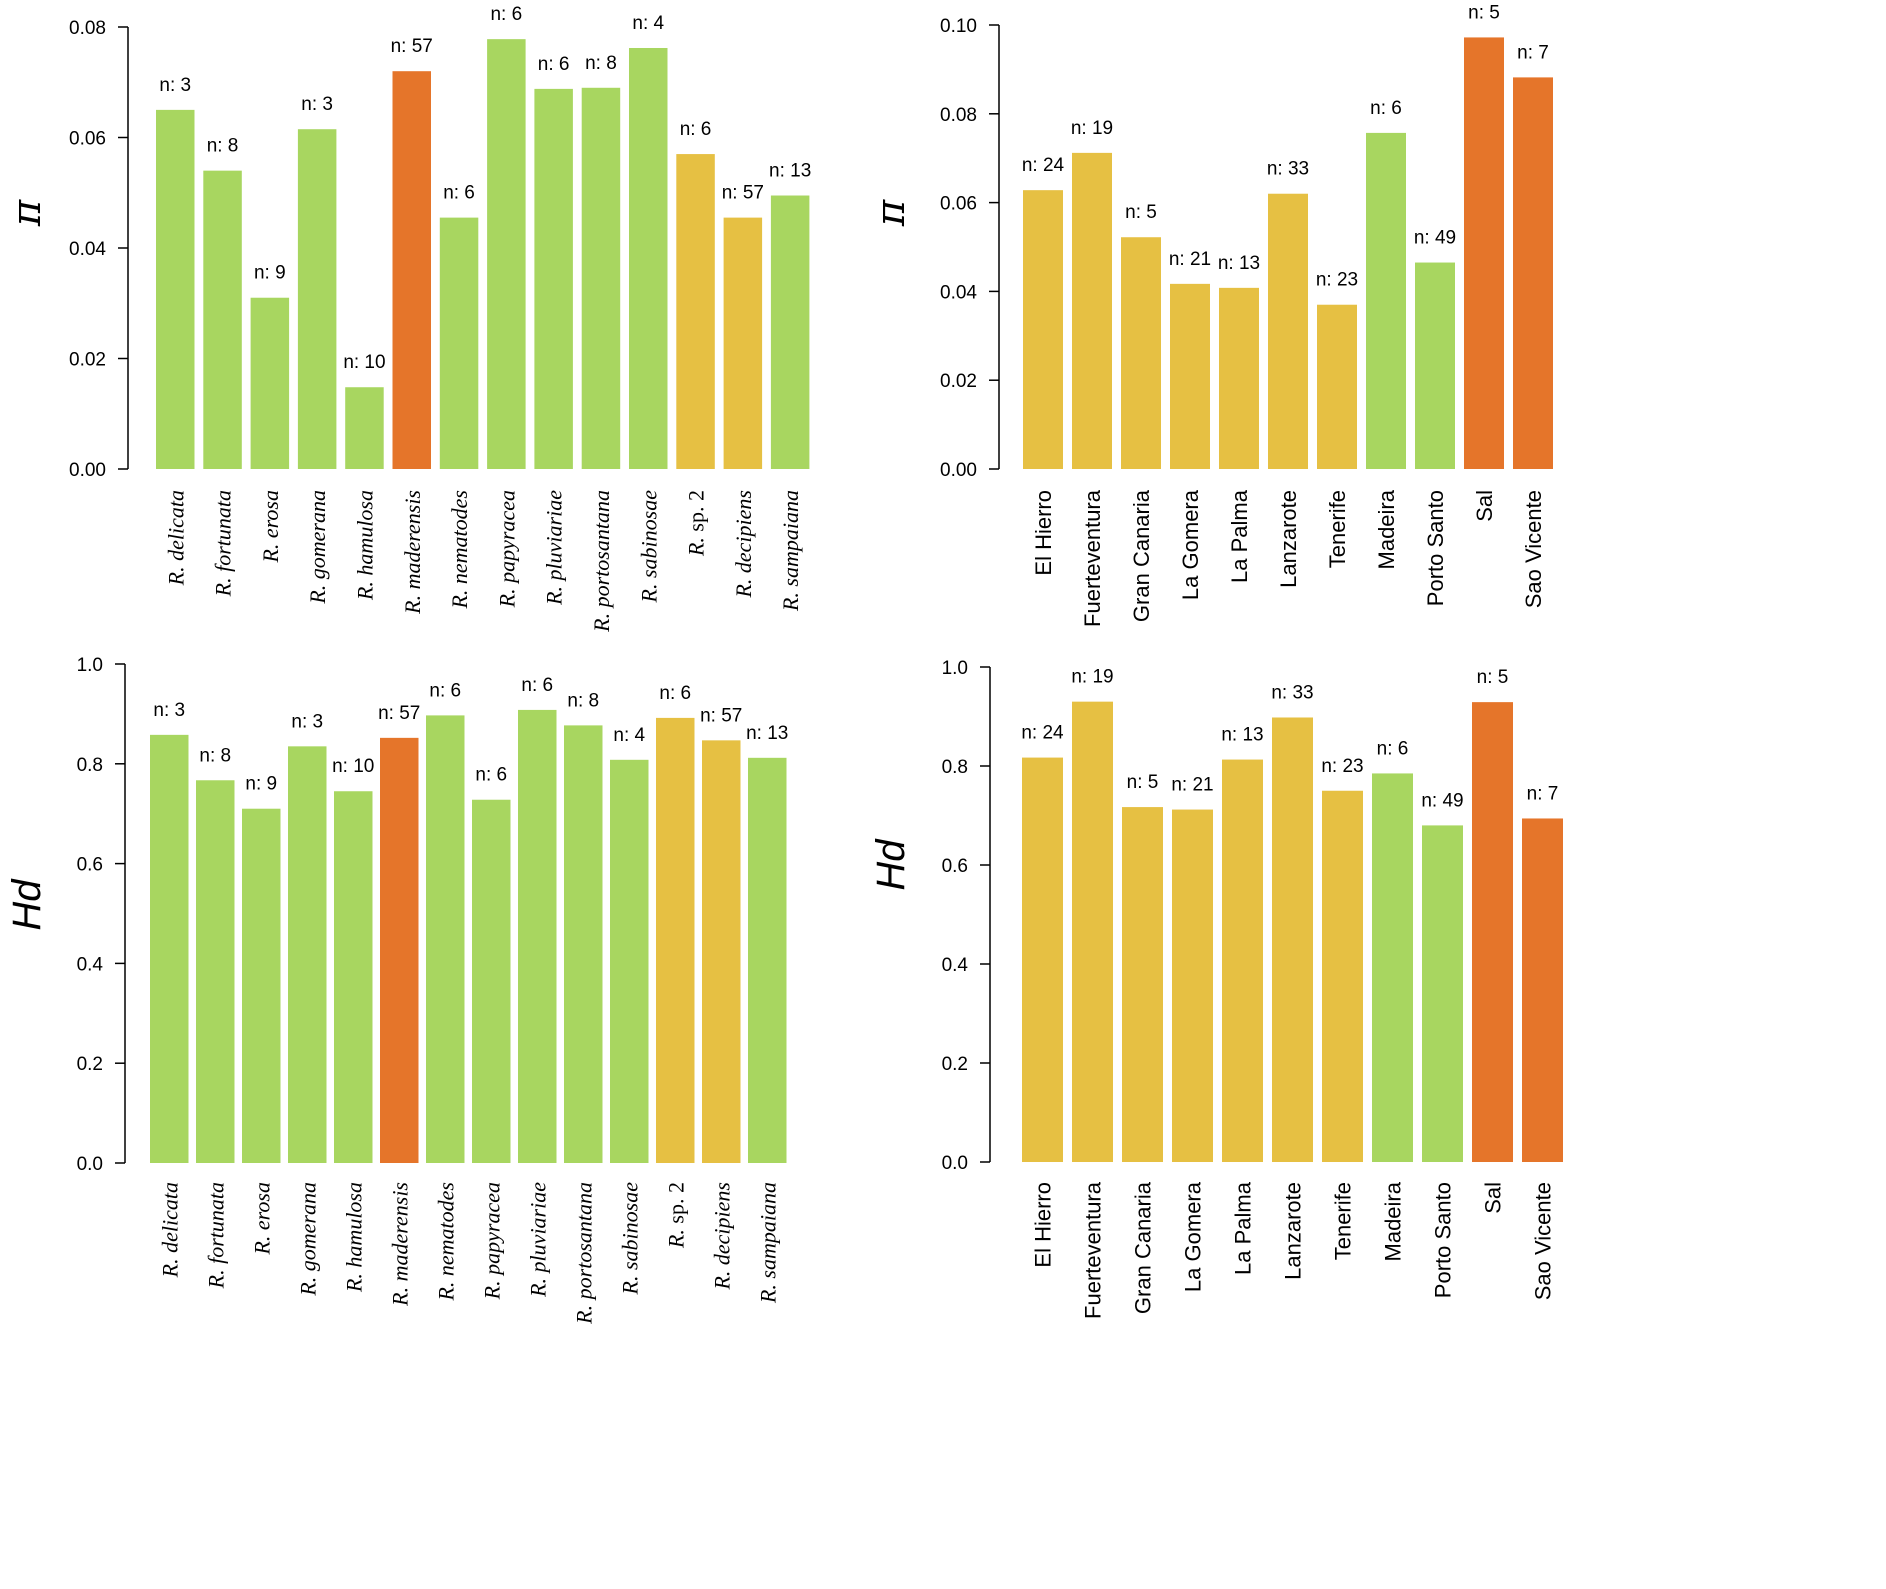  Describe the element at coordinates (958, 204) in the screenshot. I see `y-tick-label: 0.06` at that location.